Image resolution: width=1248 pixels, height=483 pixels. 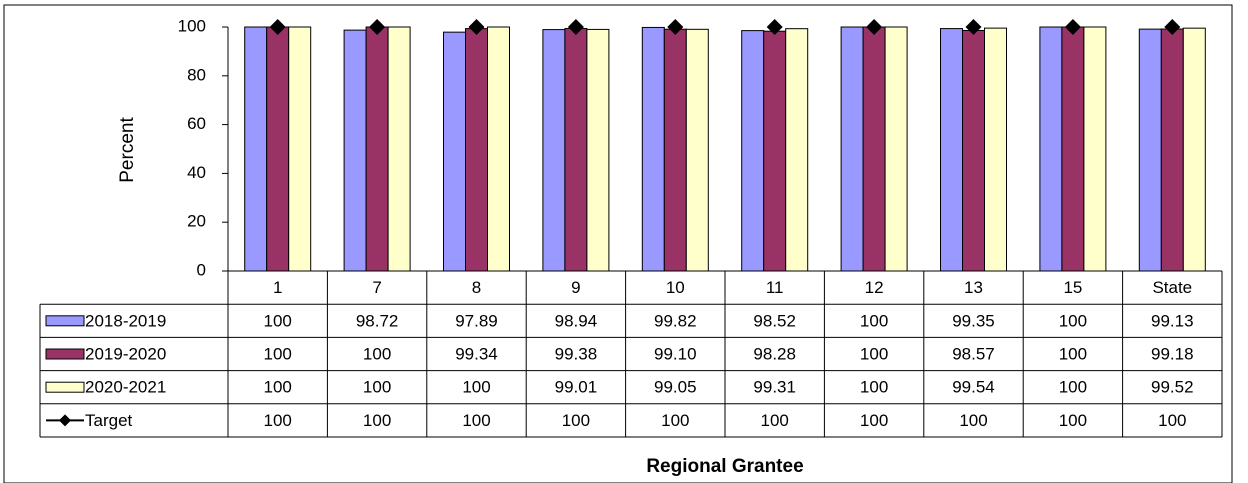 I want to click on table-cell: 99.18, so click(x=1172, y=353).